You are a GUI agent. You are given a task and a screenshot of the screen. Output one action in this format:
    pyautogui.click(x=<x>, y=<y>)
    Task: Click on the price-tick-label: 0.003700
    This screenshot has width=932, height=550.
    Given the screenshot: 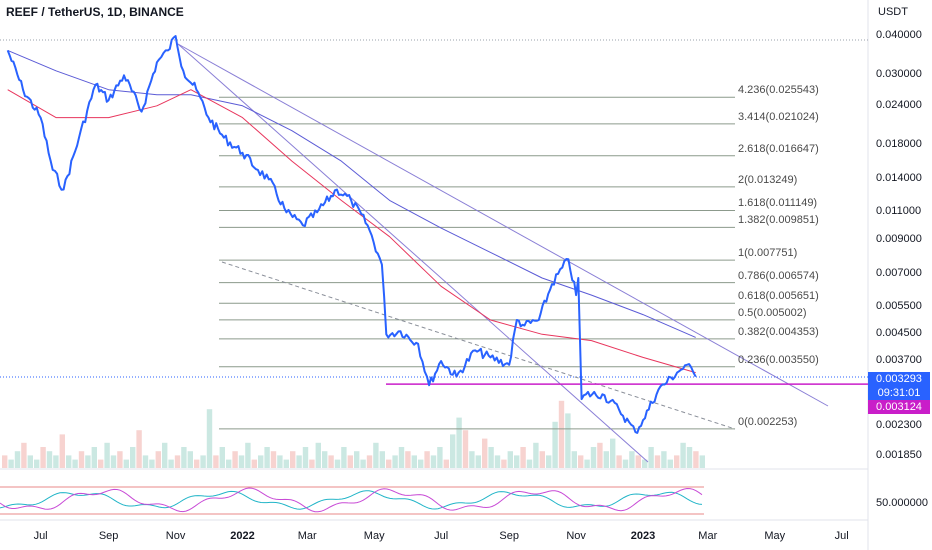 What is the action you would take?
    pyautogui.click(x=899, y=360)
    